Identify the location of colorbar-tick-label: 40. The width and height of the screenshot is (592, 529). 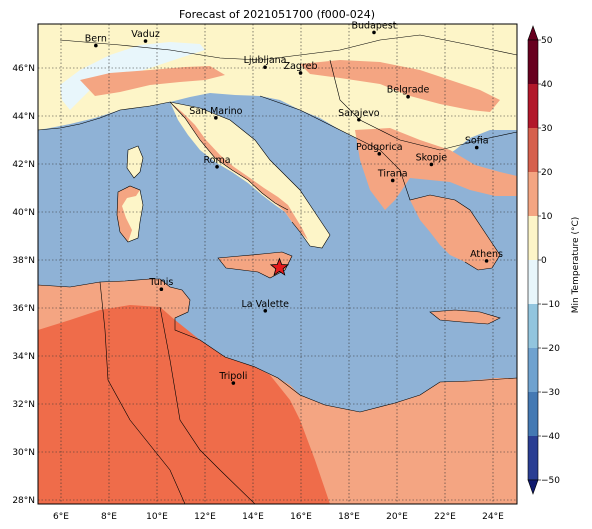
(547, 85).